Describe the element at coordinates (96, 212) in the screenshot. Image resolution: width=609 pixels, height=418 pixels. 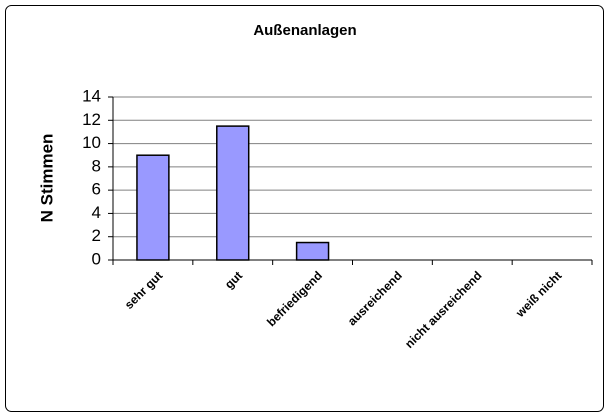
I see `y-tick-label: 4` at that location.